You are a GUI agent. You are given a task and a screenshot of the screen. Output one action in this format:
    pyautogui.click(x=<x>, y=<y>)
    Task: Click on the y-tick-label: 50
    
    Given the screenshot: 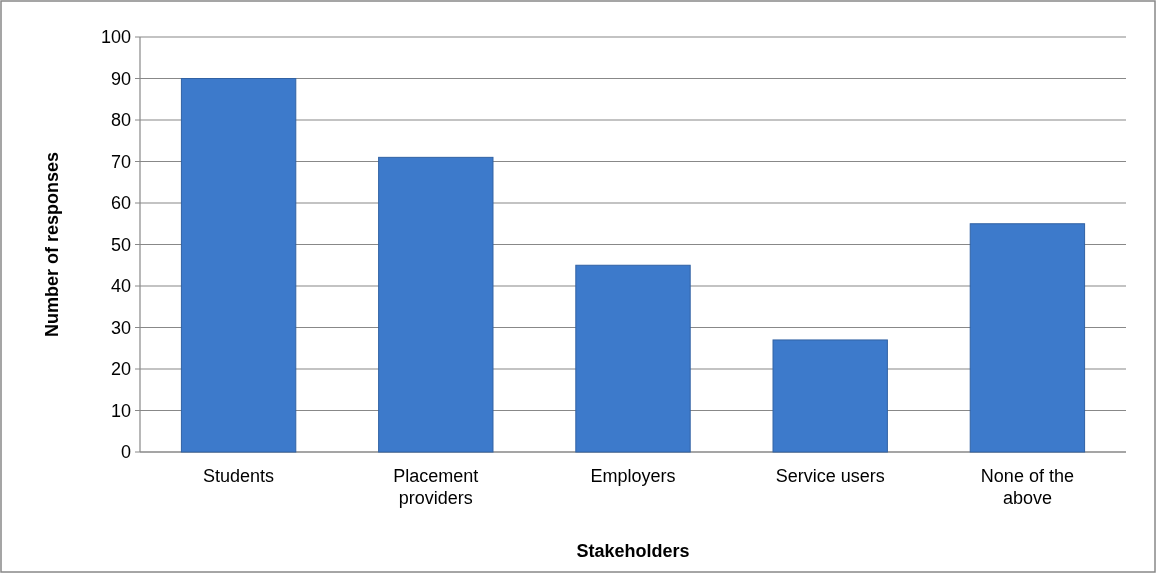 What is the action you would take?
    pyautogui.click(x=120, y=244)
    